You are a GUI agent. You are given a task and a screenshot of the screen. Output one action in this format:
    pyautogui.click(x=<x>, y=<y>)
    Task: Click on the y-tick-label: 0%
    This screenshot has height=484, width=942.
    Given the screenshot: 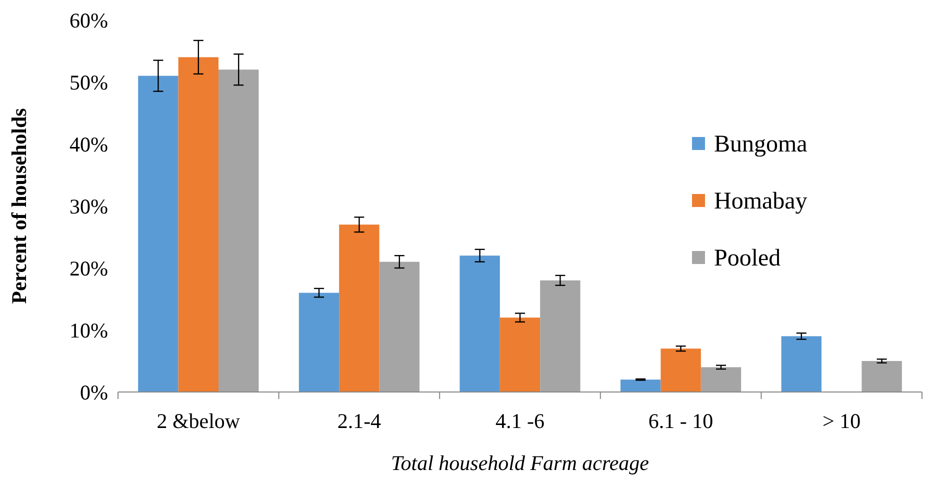 What is the action you would take?
    pyautogui.click(x=94, y=392)
    